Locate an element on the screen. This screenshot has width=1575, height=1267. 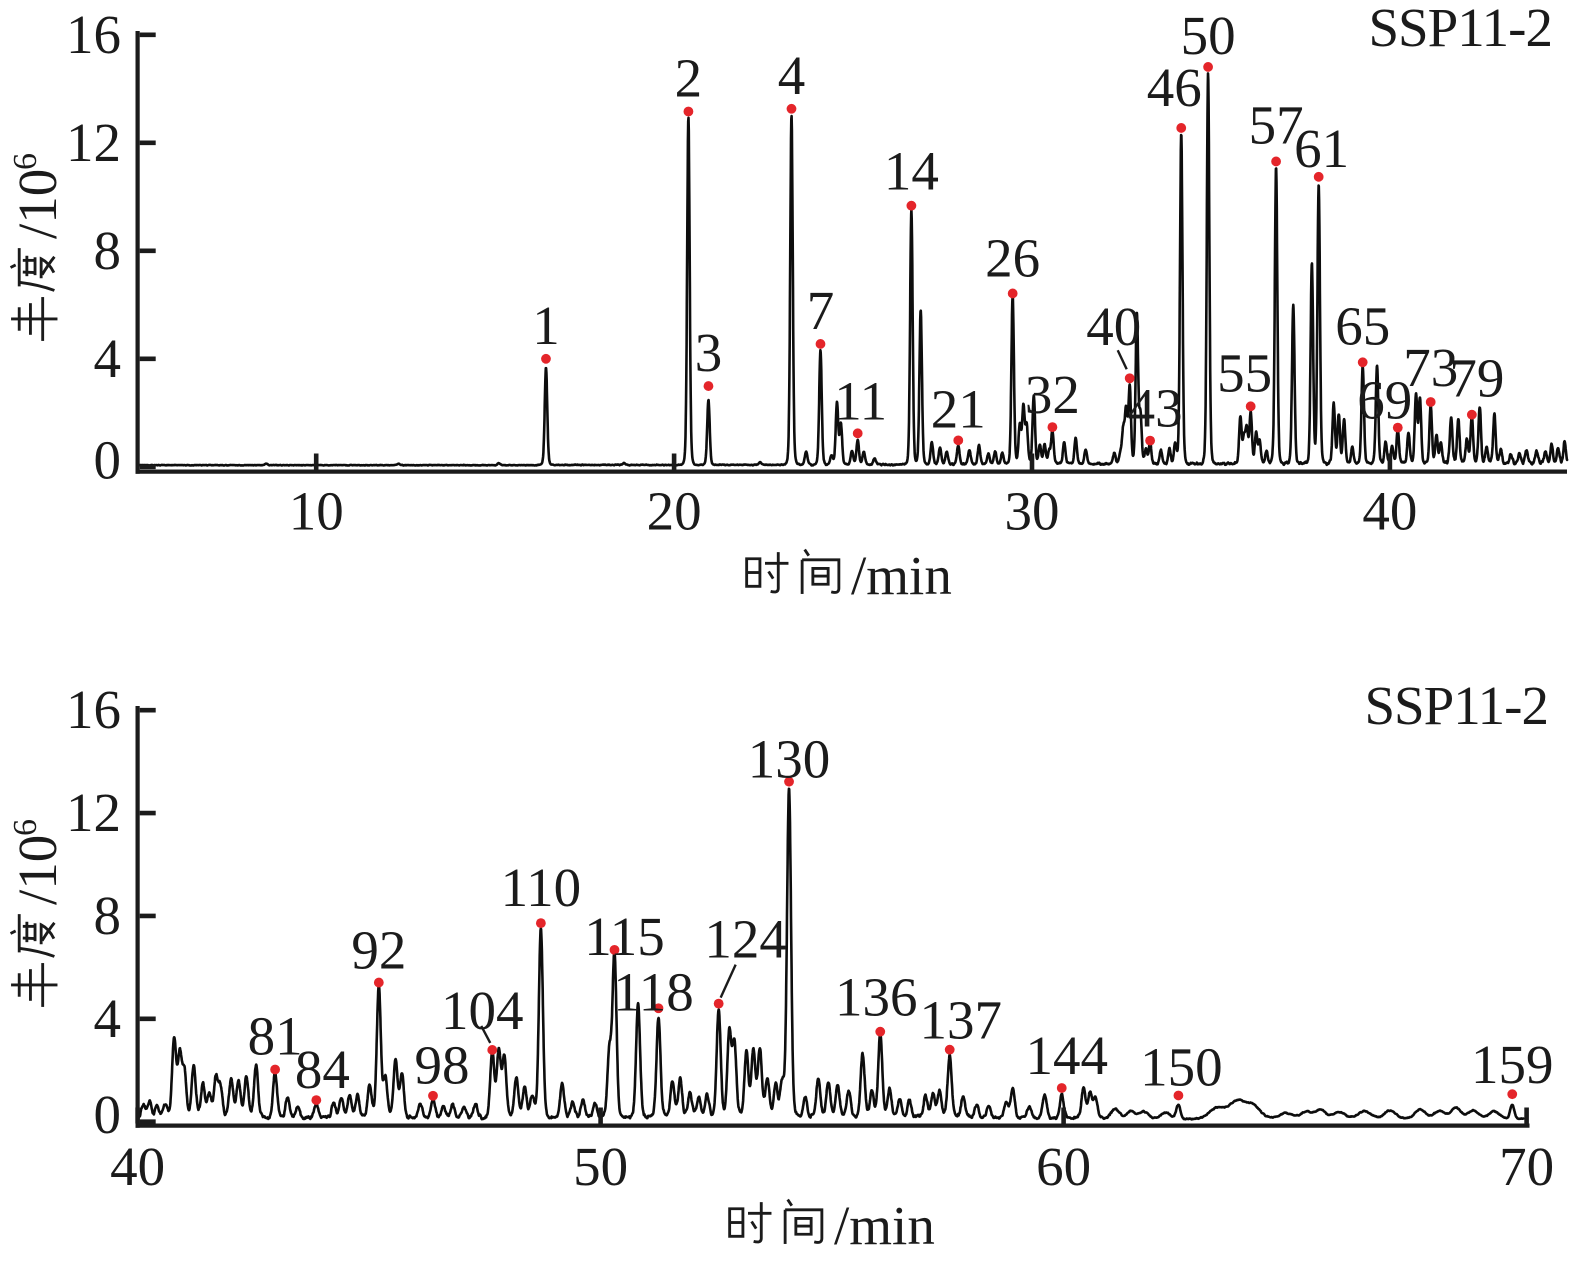
peak-label: 73 is located at coordinates (1430, 367).